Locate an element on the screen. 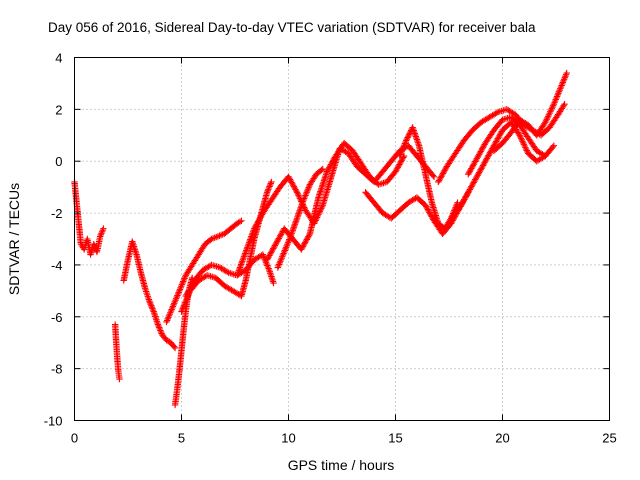 The height and width of the screenshot is (480, 640). data-point-sat-g is located at coordinates (263, 254).